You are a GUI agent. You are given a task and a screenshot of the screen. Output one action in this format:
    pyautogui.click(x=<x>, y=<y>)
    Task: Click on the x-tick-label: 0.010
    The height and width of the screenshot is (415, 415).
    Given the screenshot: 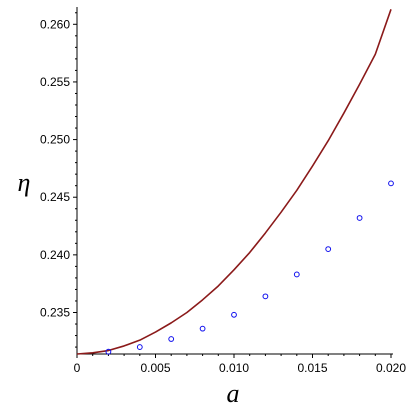 What is the action you would take?
    pyautogui.click(x=234, y=368)
    